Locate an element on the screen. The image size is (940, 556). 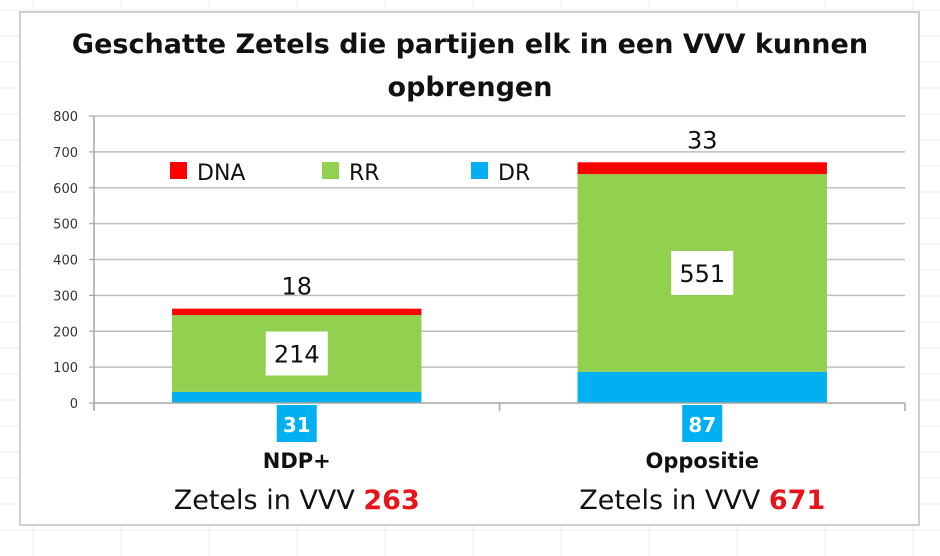
y-tick-label: 600 is located at coordinates (65, 189).